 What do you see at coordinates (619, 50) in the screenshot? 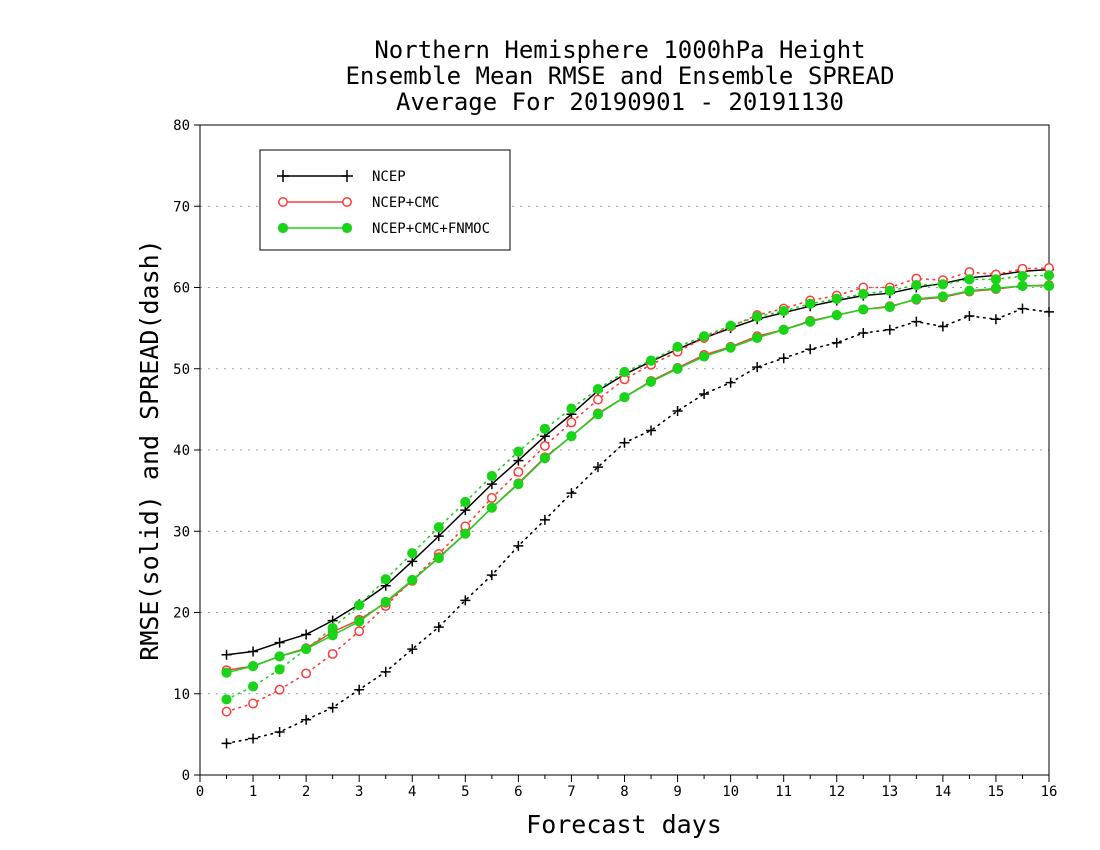
I see `title-line-1: Northern Hemisphere 1000hPa Height` at bounding box center [619, 50].